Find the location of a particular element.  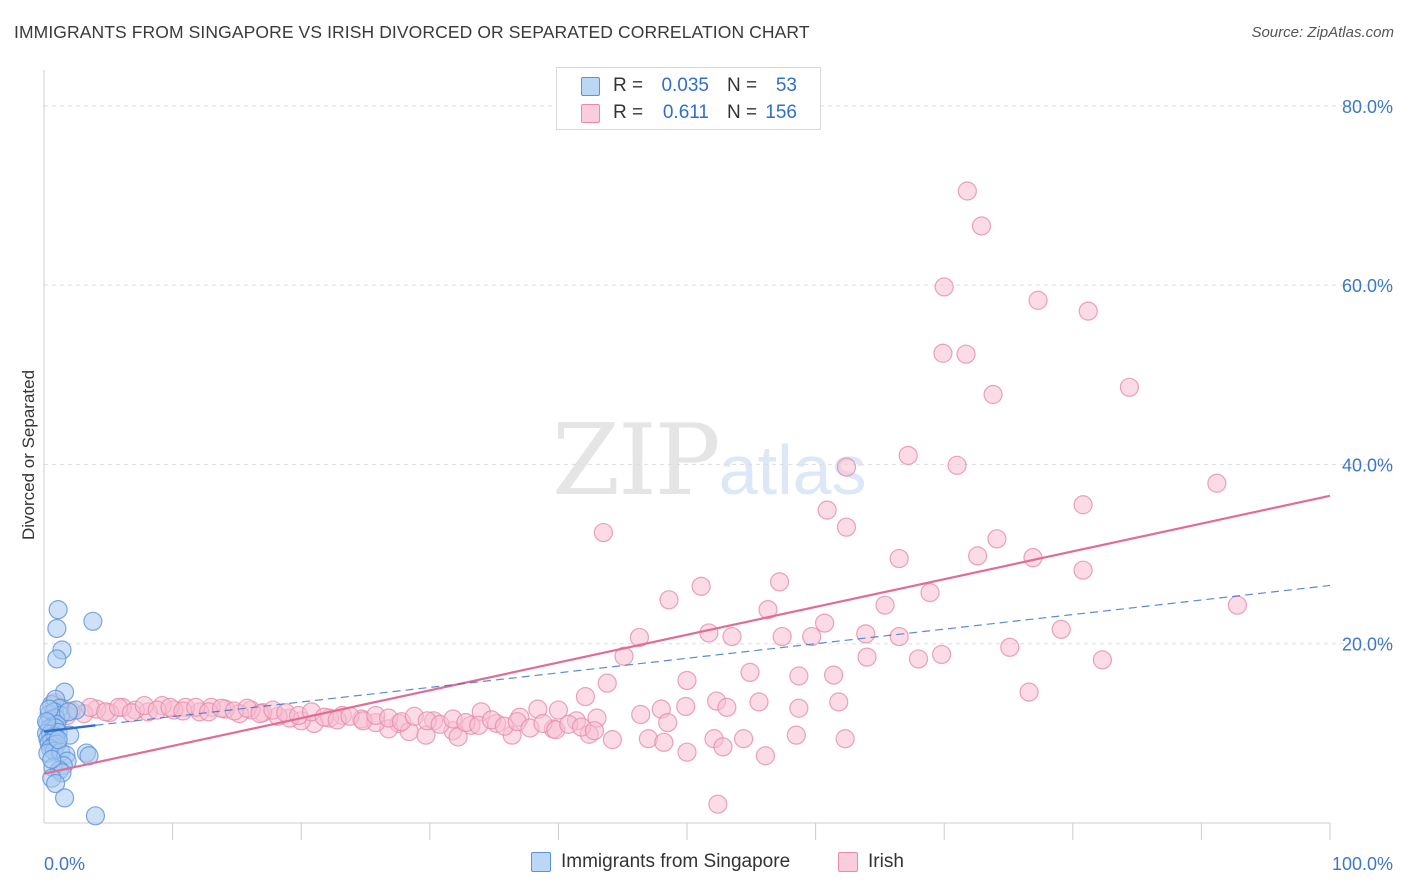

y-tick-label: 60.0% is located at coordinates (1367, 286).